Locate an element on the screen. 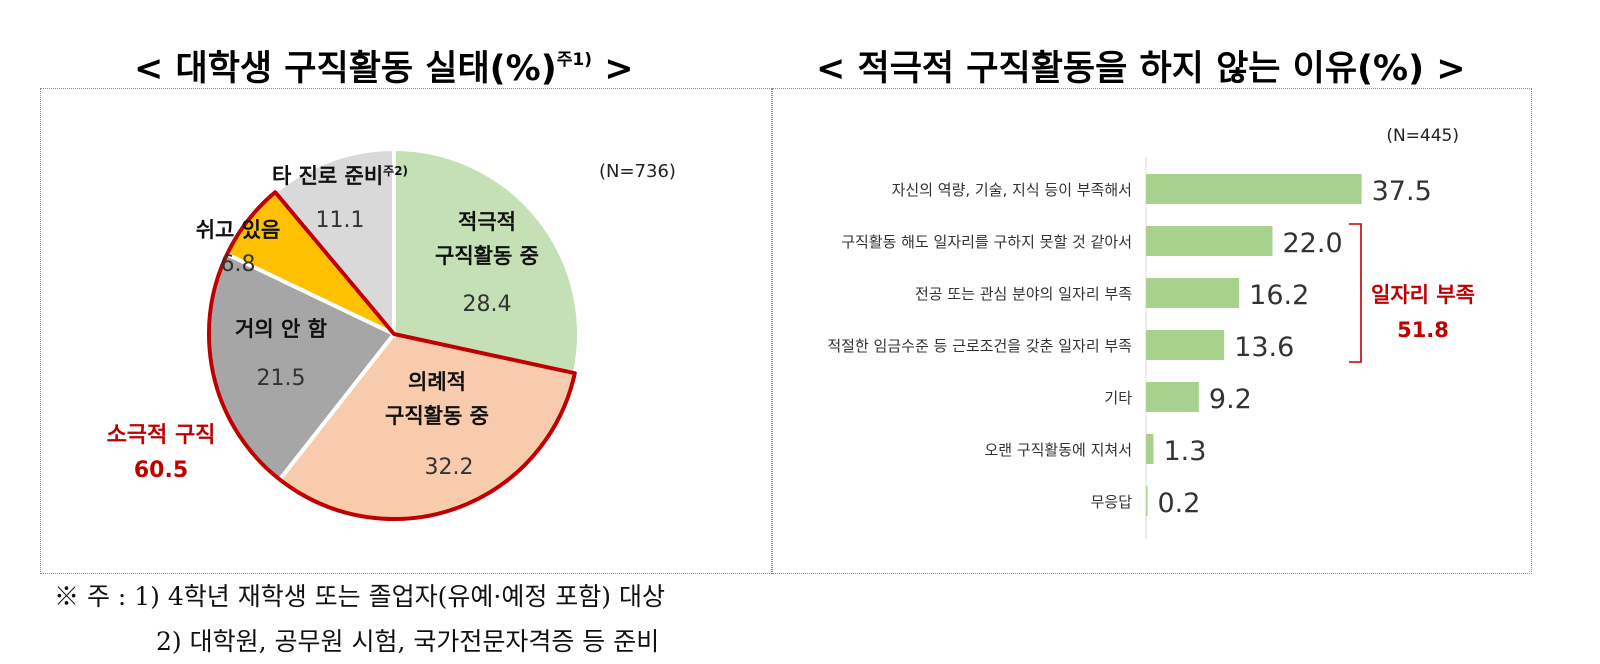 Image resolution: width=1600 pixels, height=664 pixels. bar-category-label: 무응답 is located at coordinates (1112, 502).